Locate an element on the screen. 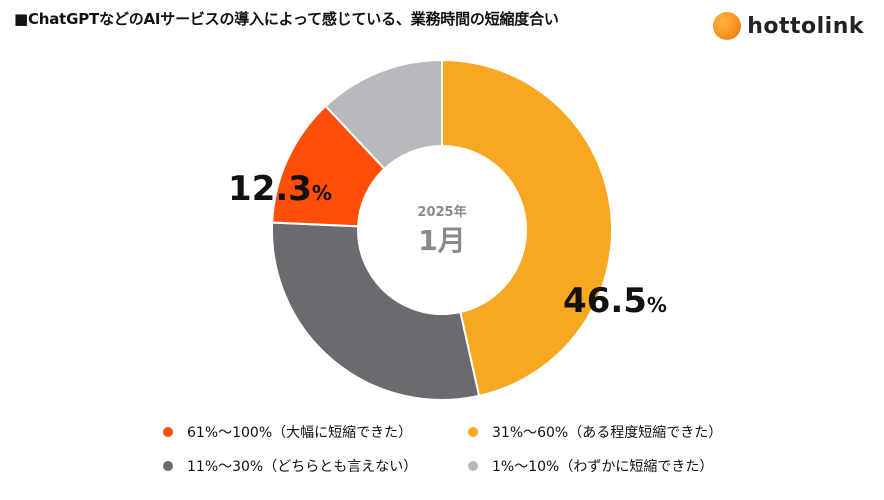  legend-label: 11%〜30%（どちらとも言えない） is located at coordinates (302, 467).